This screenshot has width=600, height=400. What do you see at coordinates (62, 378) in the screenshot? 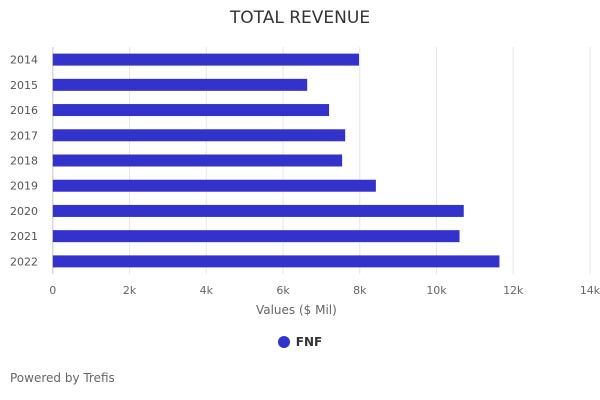
I see `powered-by-credit: Powered by Trefis` at bounding box center [62, 378].